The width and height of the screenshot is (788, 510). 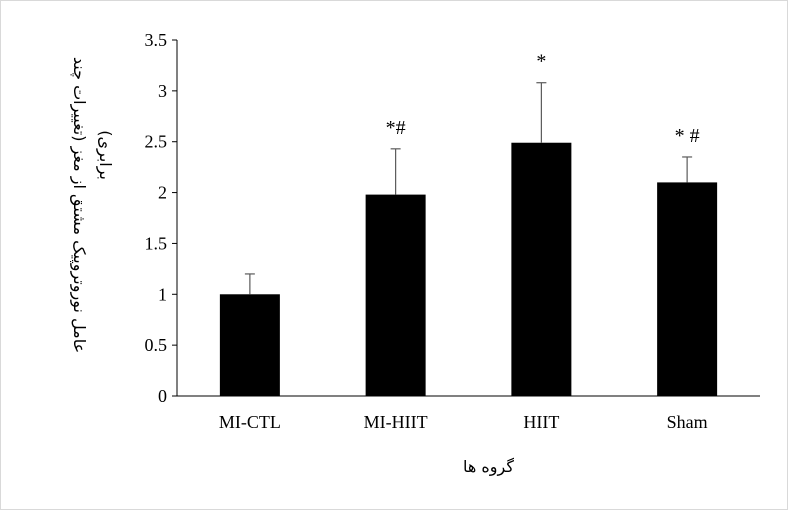 What do you see at coordinates (396, 422) in the screenshot?
I see `x-category-label: MI-HIIT` at bounding box center [396, 422].